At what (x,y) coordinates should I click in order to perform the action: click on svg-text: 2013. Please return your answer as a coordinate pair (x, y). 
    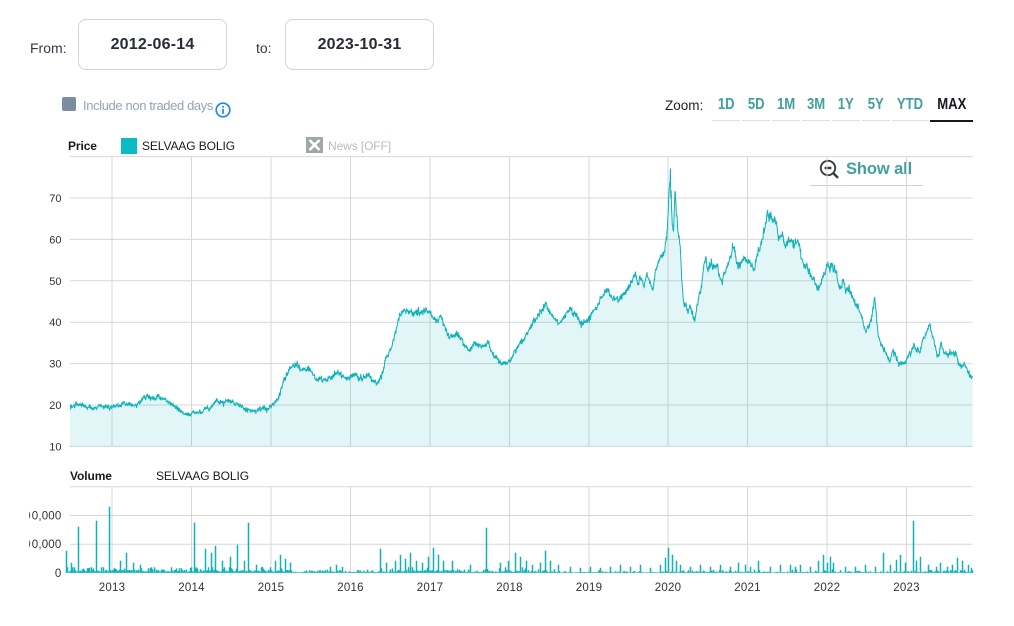
    Looking at the image, I should click on (112, 588).